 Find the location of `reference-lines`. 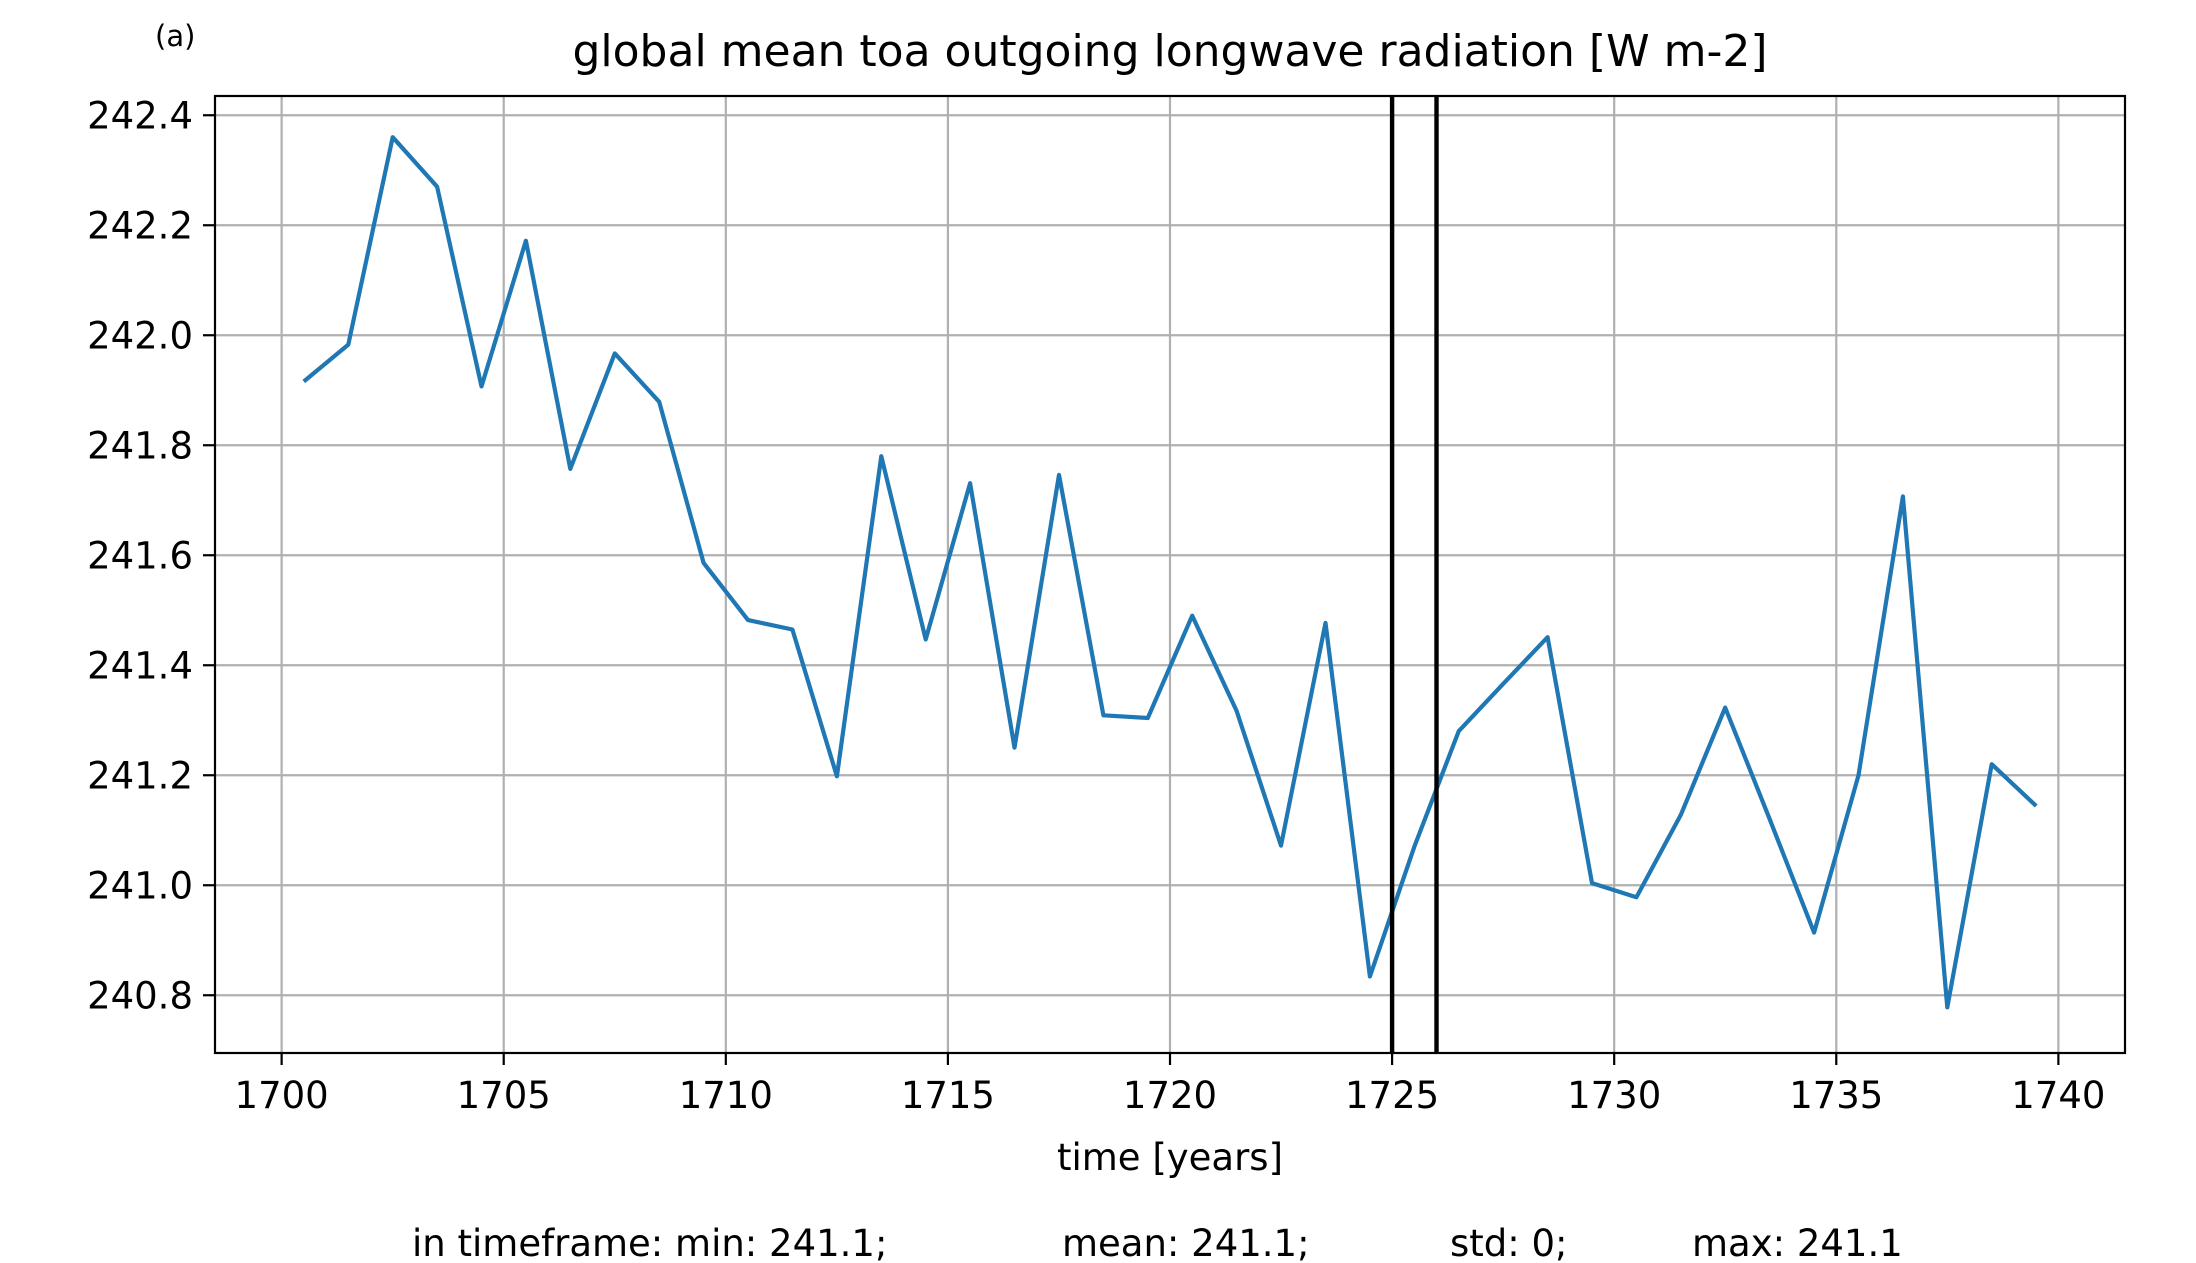

reference-lines is located at coordinates (1414, 574).